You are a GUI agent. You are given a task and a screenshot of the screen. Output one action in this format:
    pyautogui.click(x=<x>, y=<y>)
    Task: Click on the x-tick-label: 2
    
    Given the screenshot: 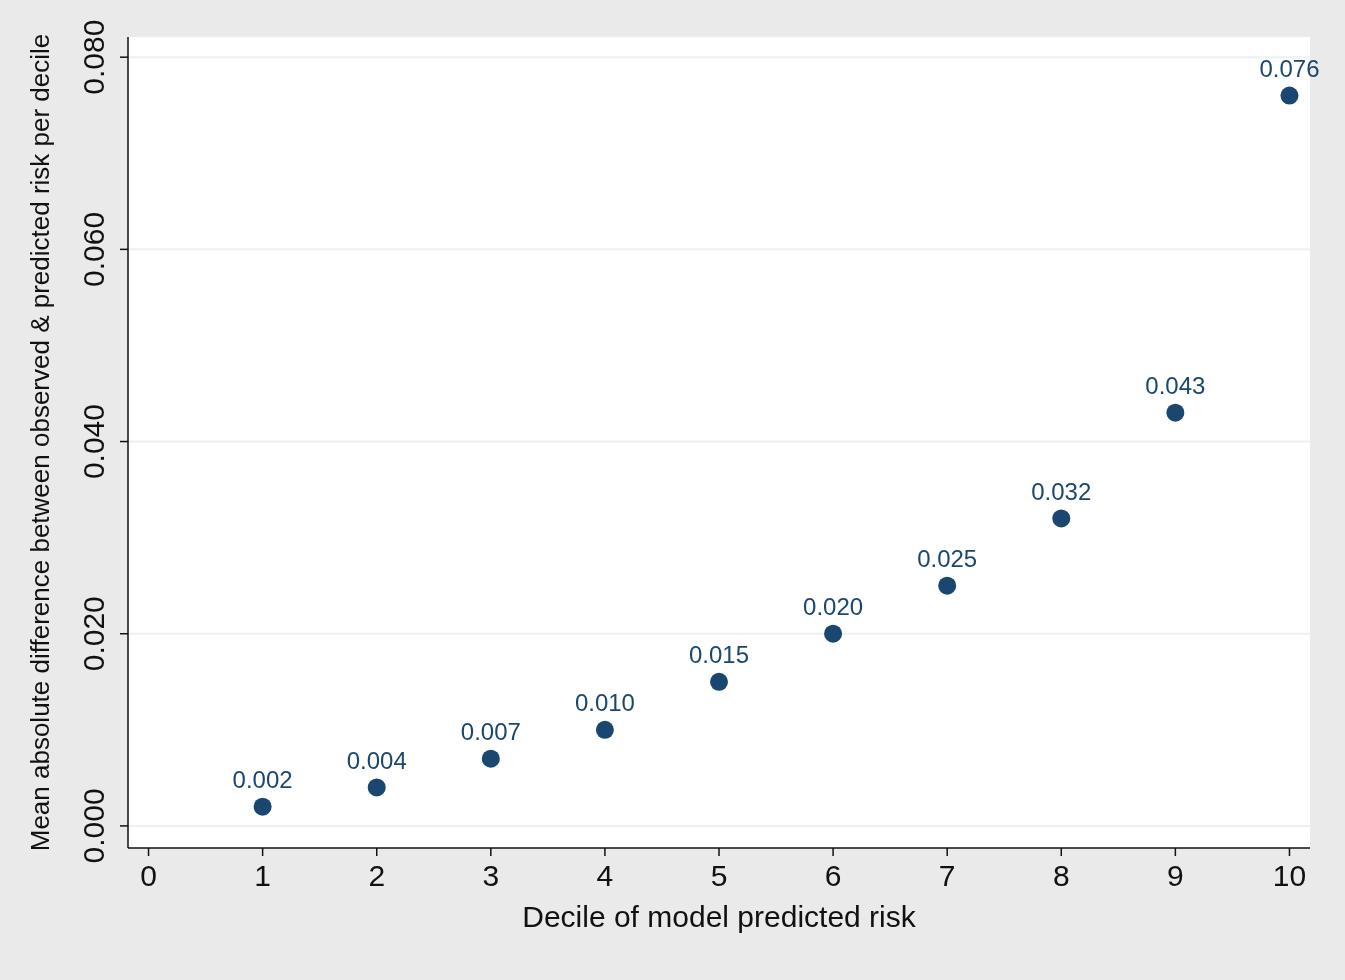 What is the action you would take?
    pyautogui.click(x=377, y=875)
    